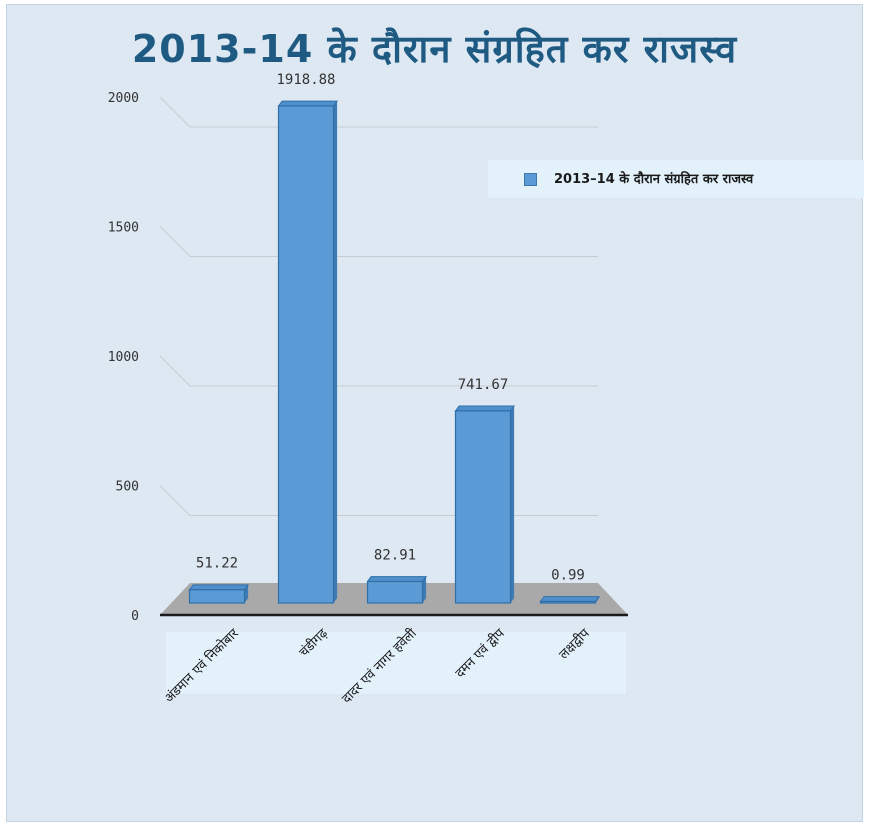  Describe the element at coordinates (305, 80) in the screenshot. I see `data-label: 1918.88` at that location.